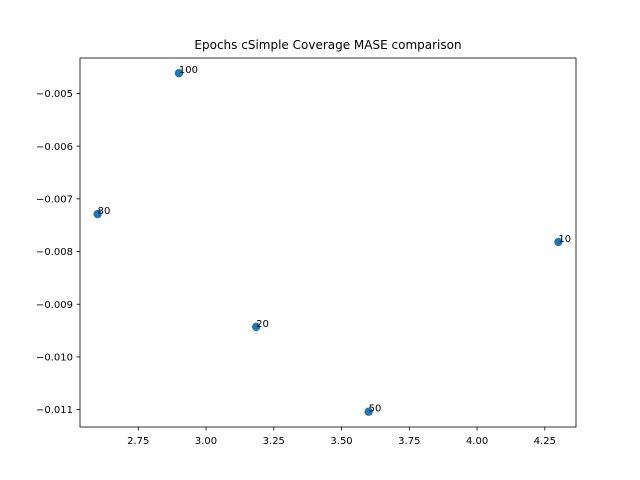 This screenshot has height=480, width=640. Describe the element at coordinates (409, 441) in the screenshot. I see `x-tick-label: 3.75` at that location.